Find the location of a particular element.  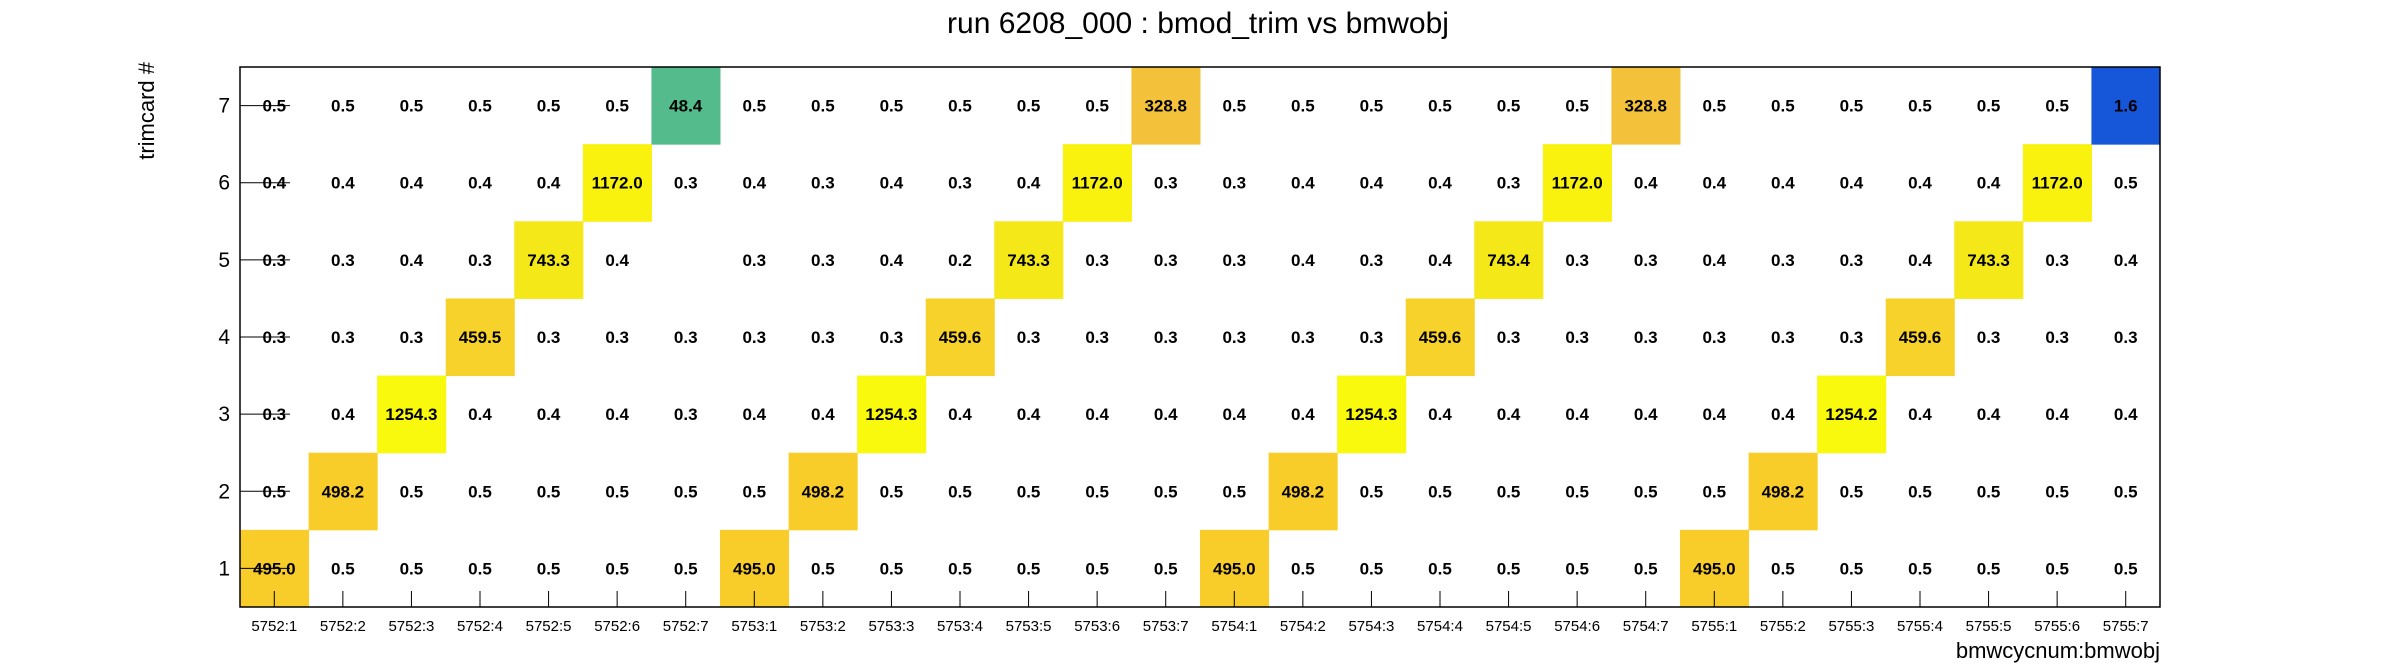

y-tick-label: 2 is located at coordinates (224, 491).